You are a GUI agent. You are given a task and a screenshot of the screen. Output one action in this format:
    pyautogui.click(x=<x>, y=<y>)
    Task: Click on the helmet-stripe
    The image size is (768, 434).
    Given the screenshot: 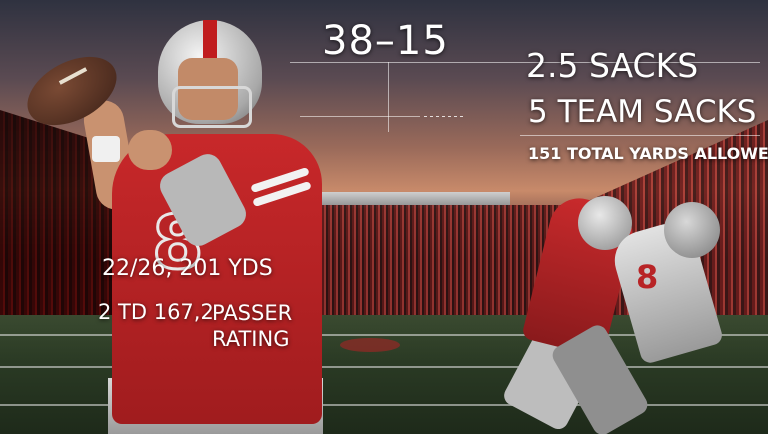 What is the action you would take?
    pyautogui.click(x=210, y=45)
    